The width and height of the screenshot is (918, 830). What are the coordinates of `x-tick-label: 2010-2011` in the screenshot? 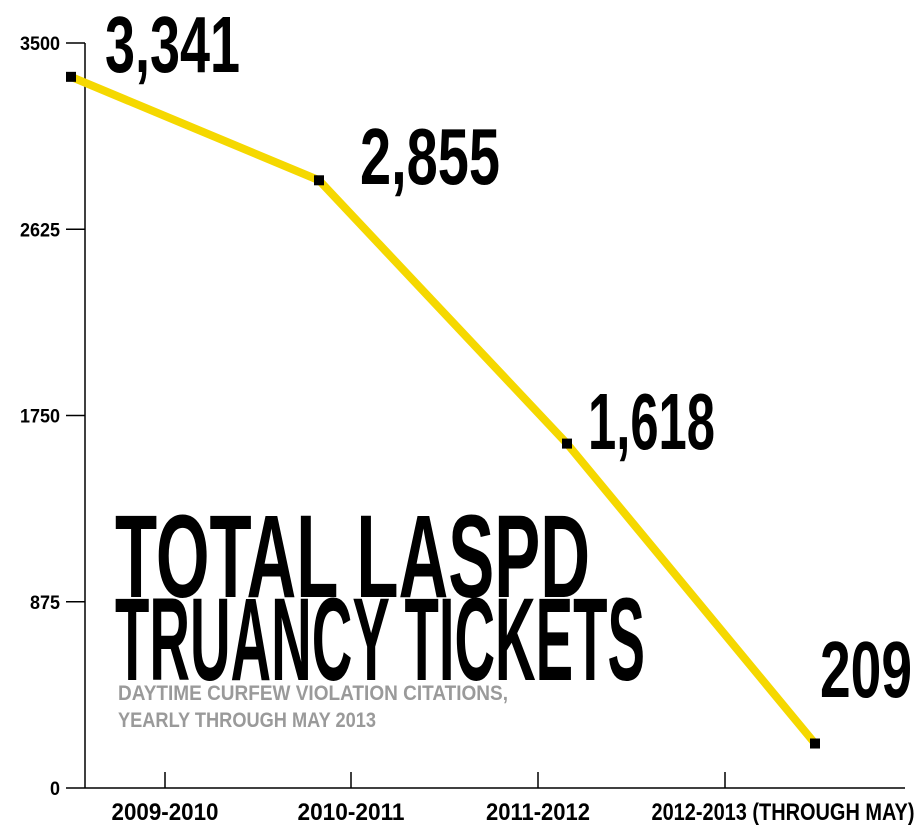 It's located at (351, 812).